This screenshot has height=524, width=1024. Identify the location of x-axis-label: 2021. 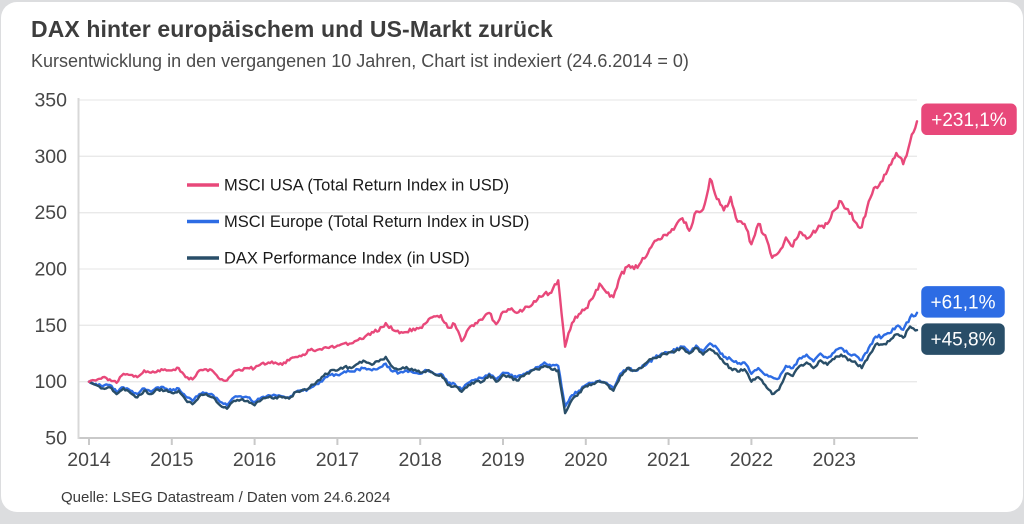
(668, 460).